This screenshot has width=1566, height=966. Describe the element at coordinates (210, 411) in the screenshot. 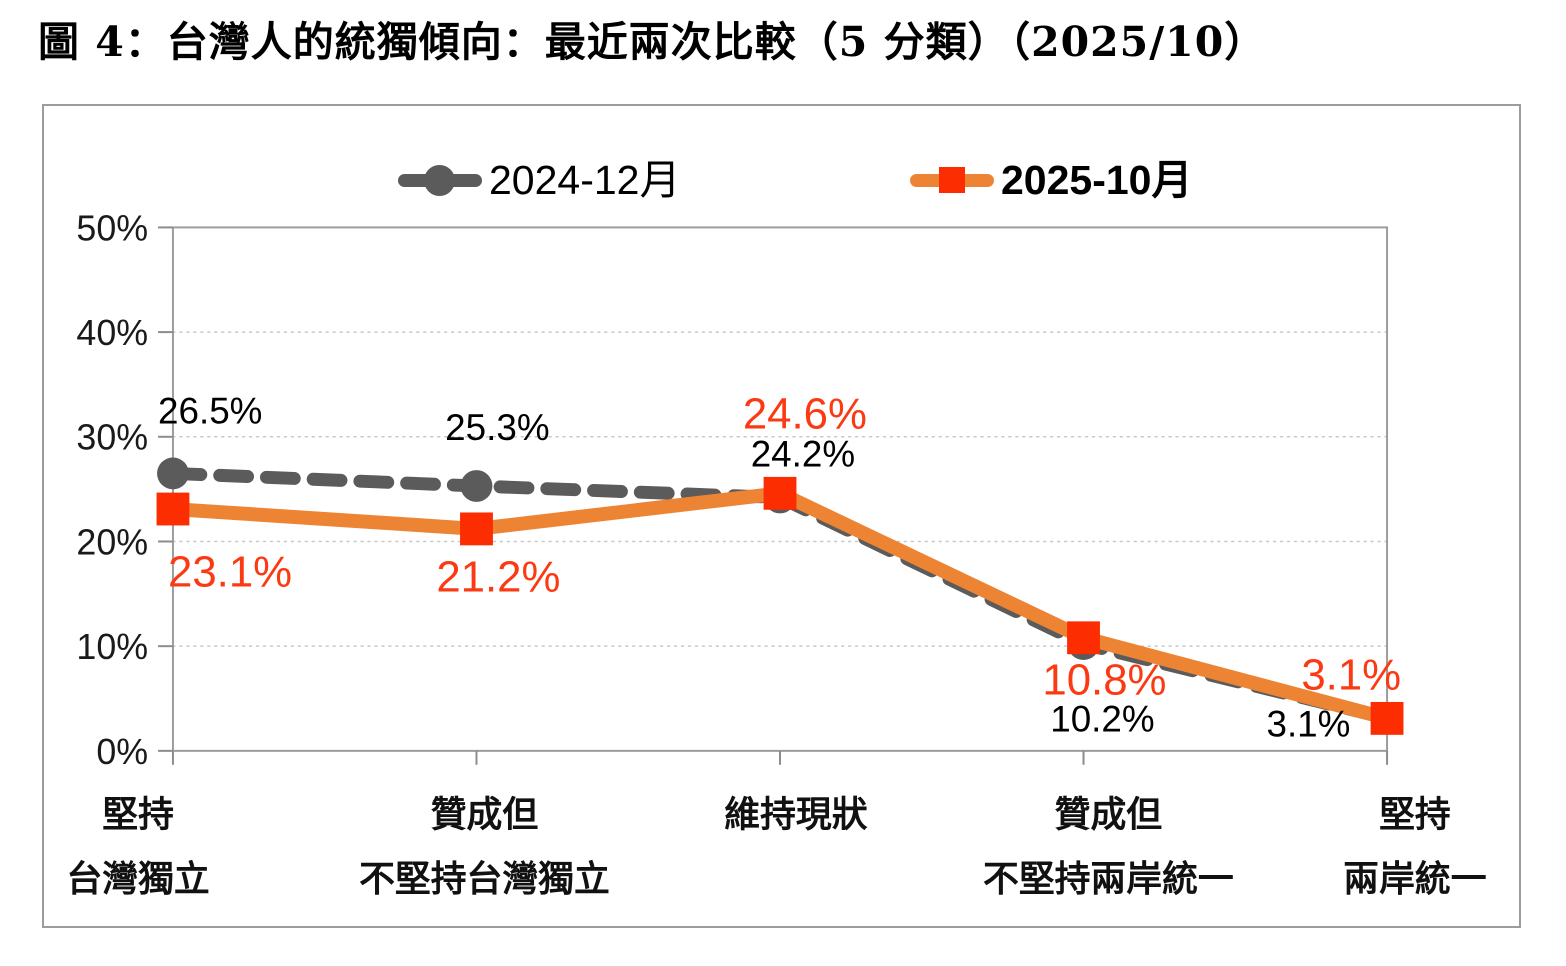

I see `data-label-2024-12月: 26.5%` at that location.